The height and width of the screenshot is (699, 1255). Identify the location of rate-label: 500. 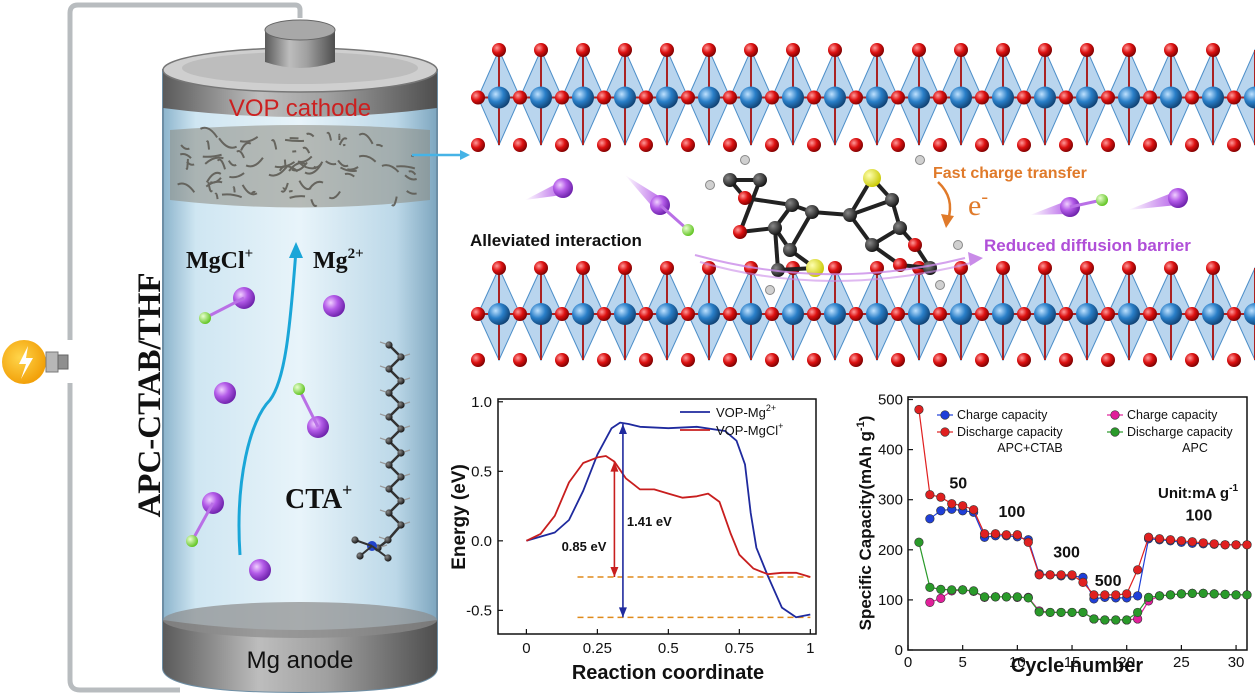
(1108, 581).